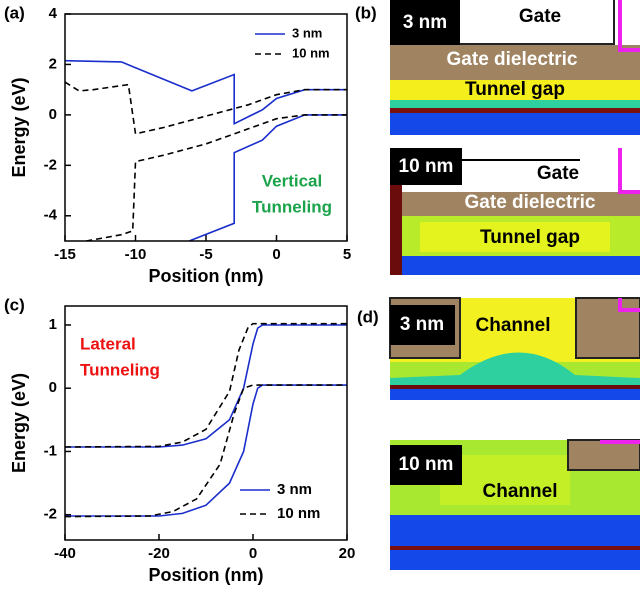 The image size is (640, 595). I want to click on panel-label: (a), so click(14, 12).